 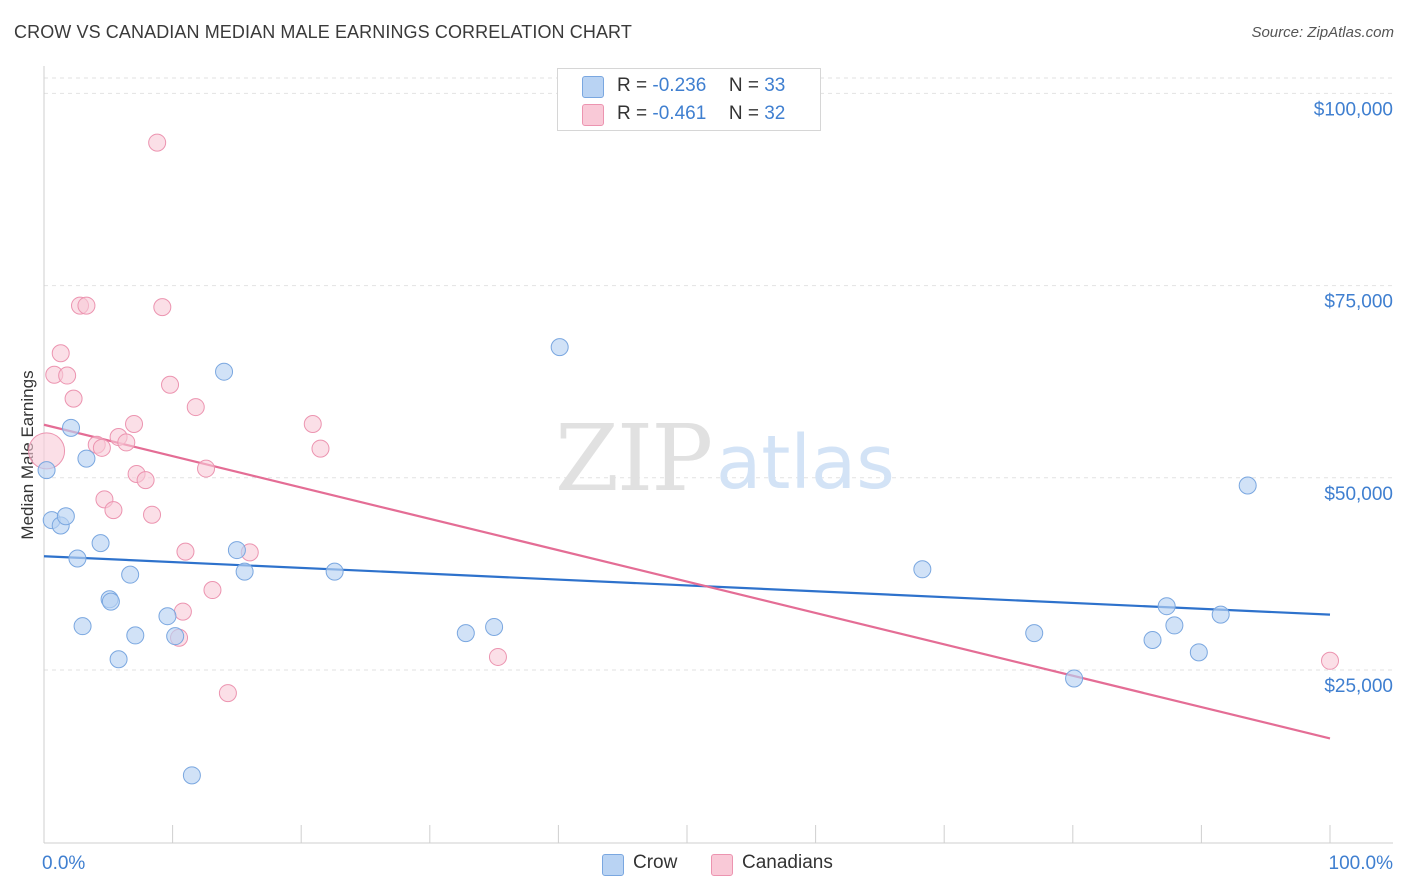 I want to click on crow-n-value: 33, so click(x=775, y=85).